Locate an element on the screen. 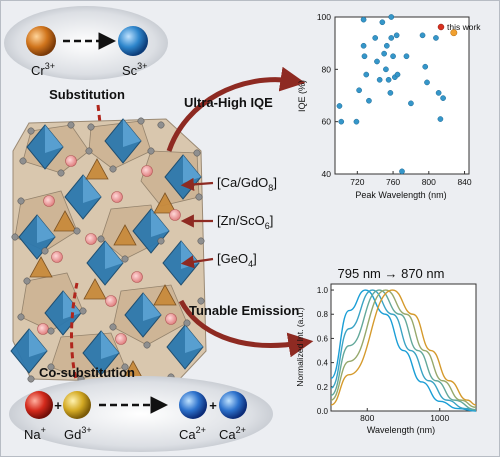 The image size is (500, 457). spectra-y-label: Normalized Int. (a.u.) is located at coordinates (300, 347).